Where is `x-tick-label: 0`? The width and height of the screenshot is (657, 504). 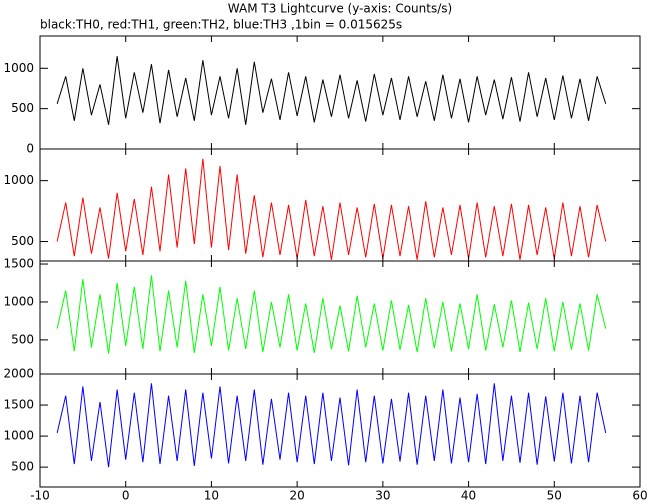 x-tick-label: 0 is located at coordinates (126, 496).